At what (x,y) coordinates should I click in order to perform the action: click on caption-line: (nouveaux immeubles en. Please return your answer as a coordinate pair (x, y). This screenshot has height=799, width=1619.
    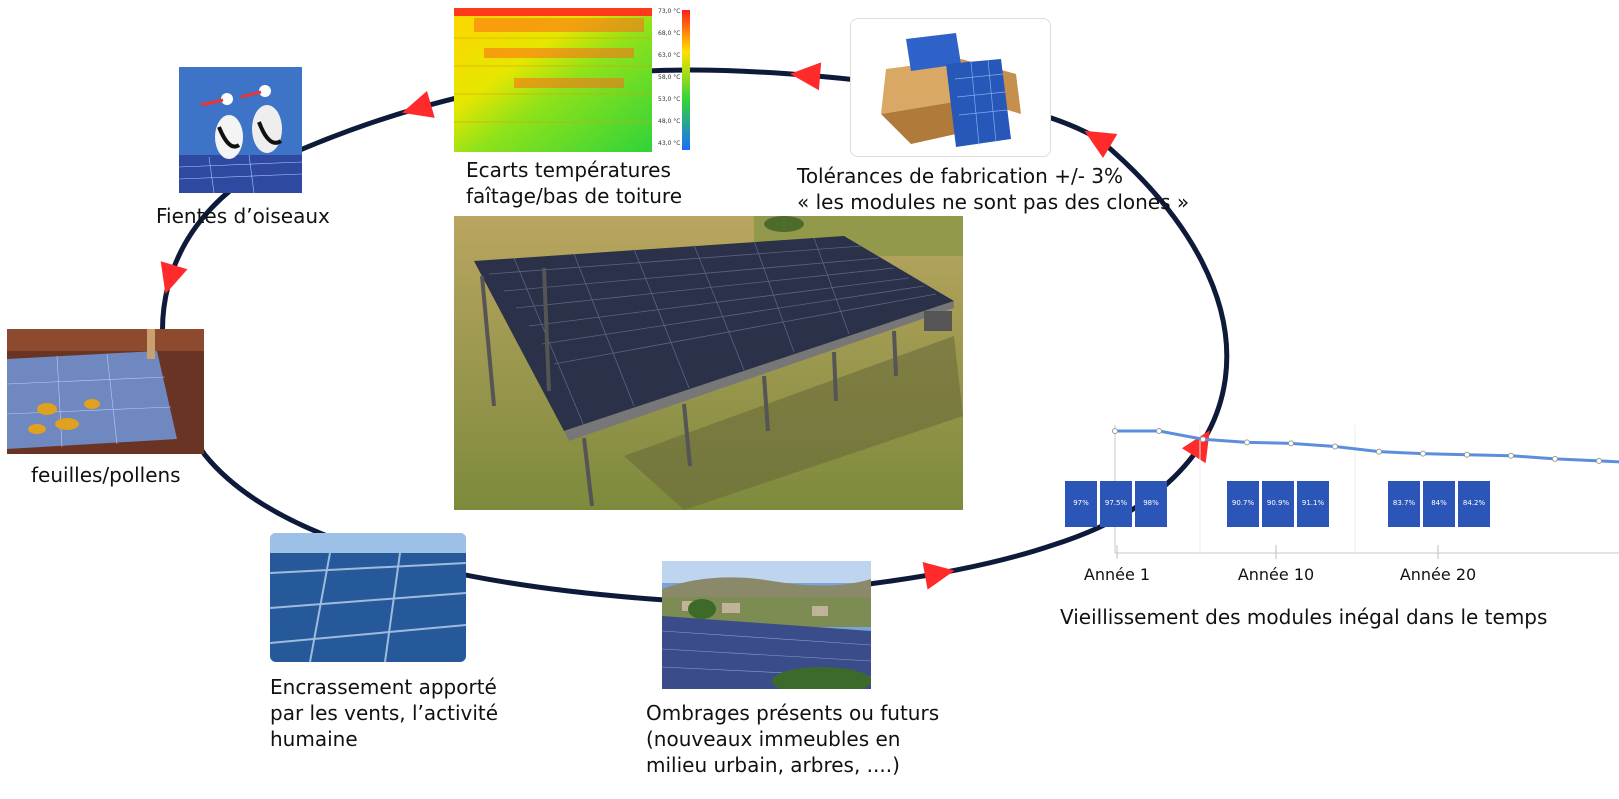
    Looking at the image, I should click on (773, 739).